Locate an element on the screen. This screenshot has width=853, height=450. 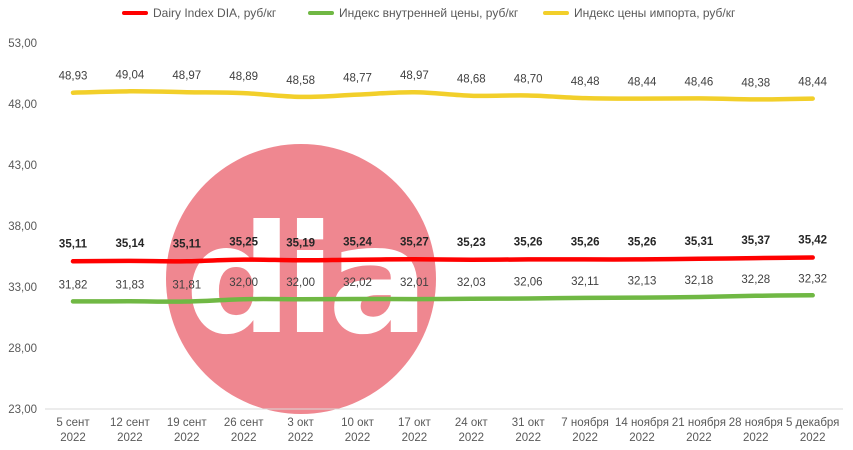
x-tick-label: 7 ноября 2022 is located at coordinates (585, 430).